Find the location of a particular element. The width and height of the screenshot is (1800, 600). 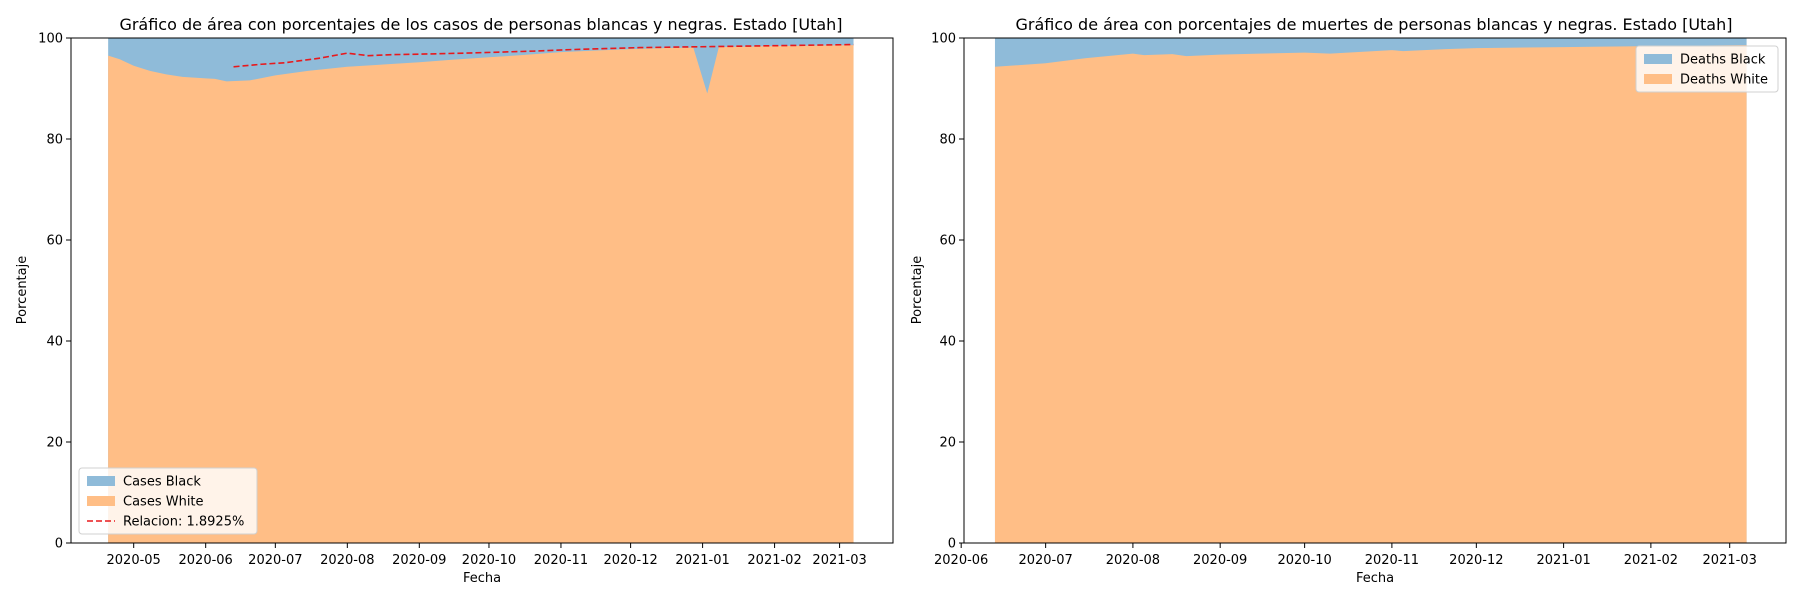

legend-swatch-deaths-white is located at coordinates (1658, 79).